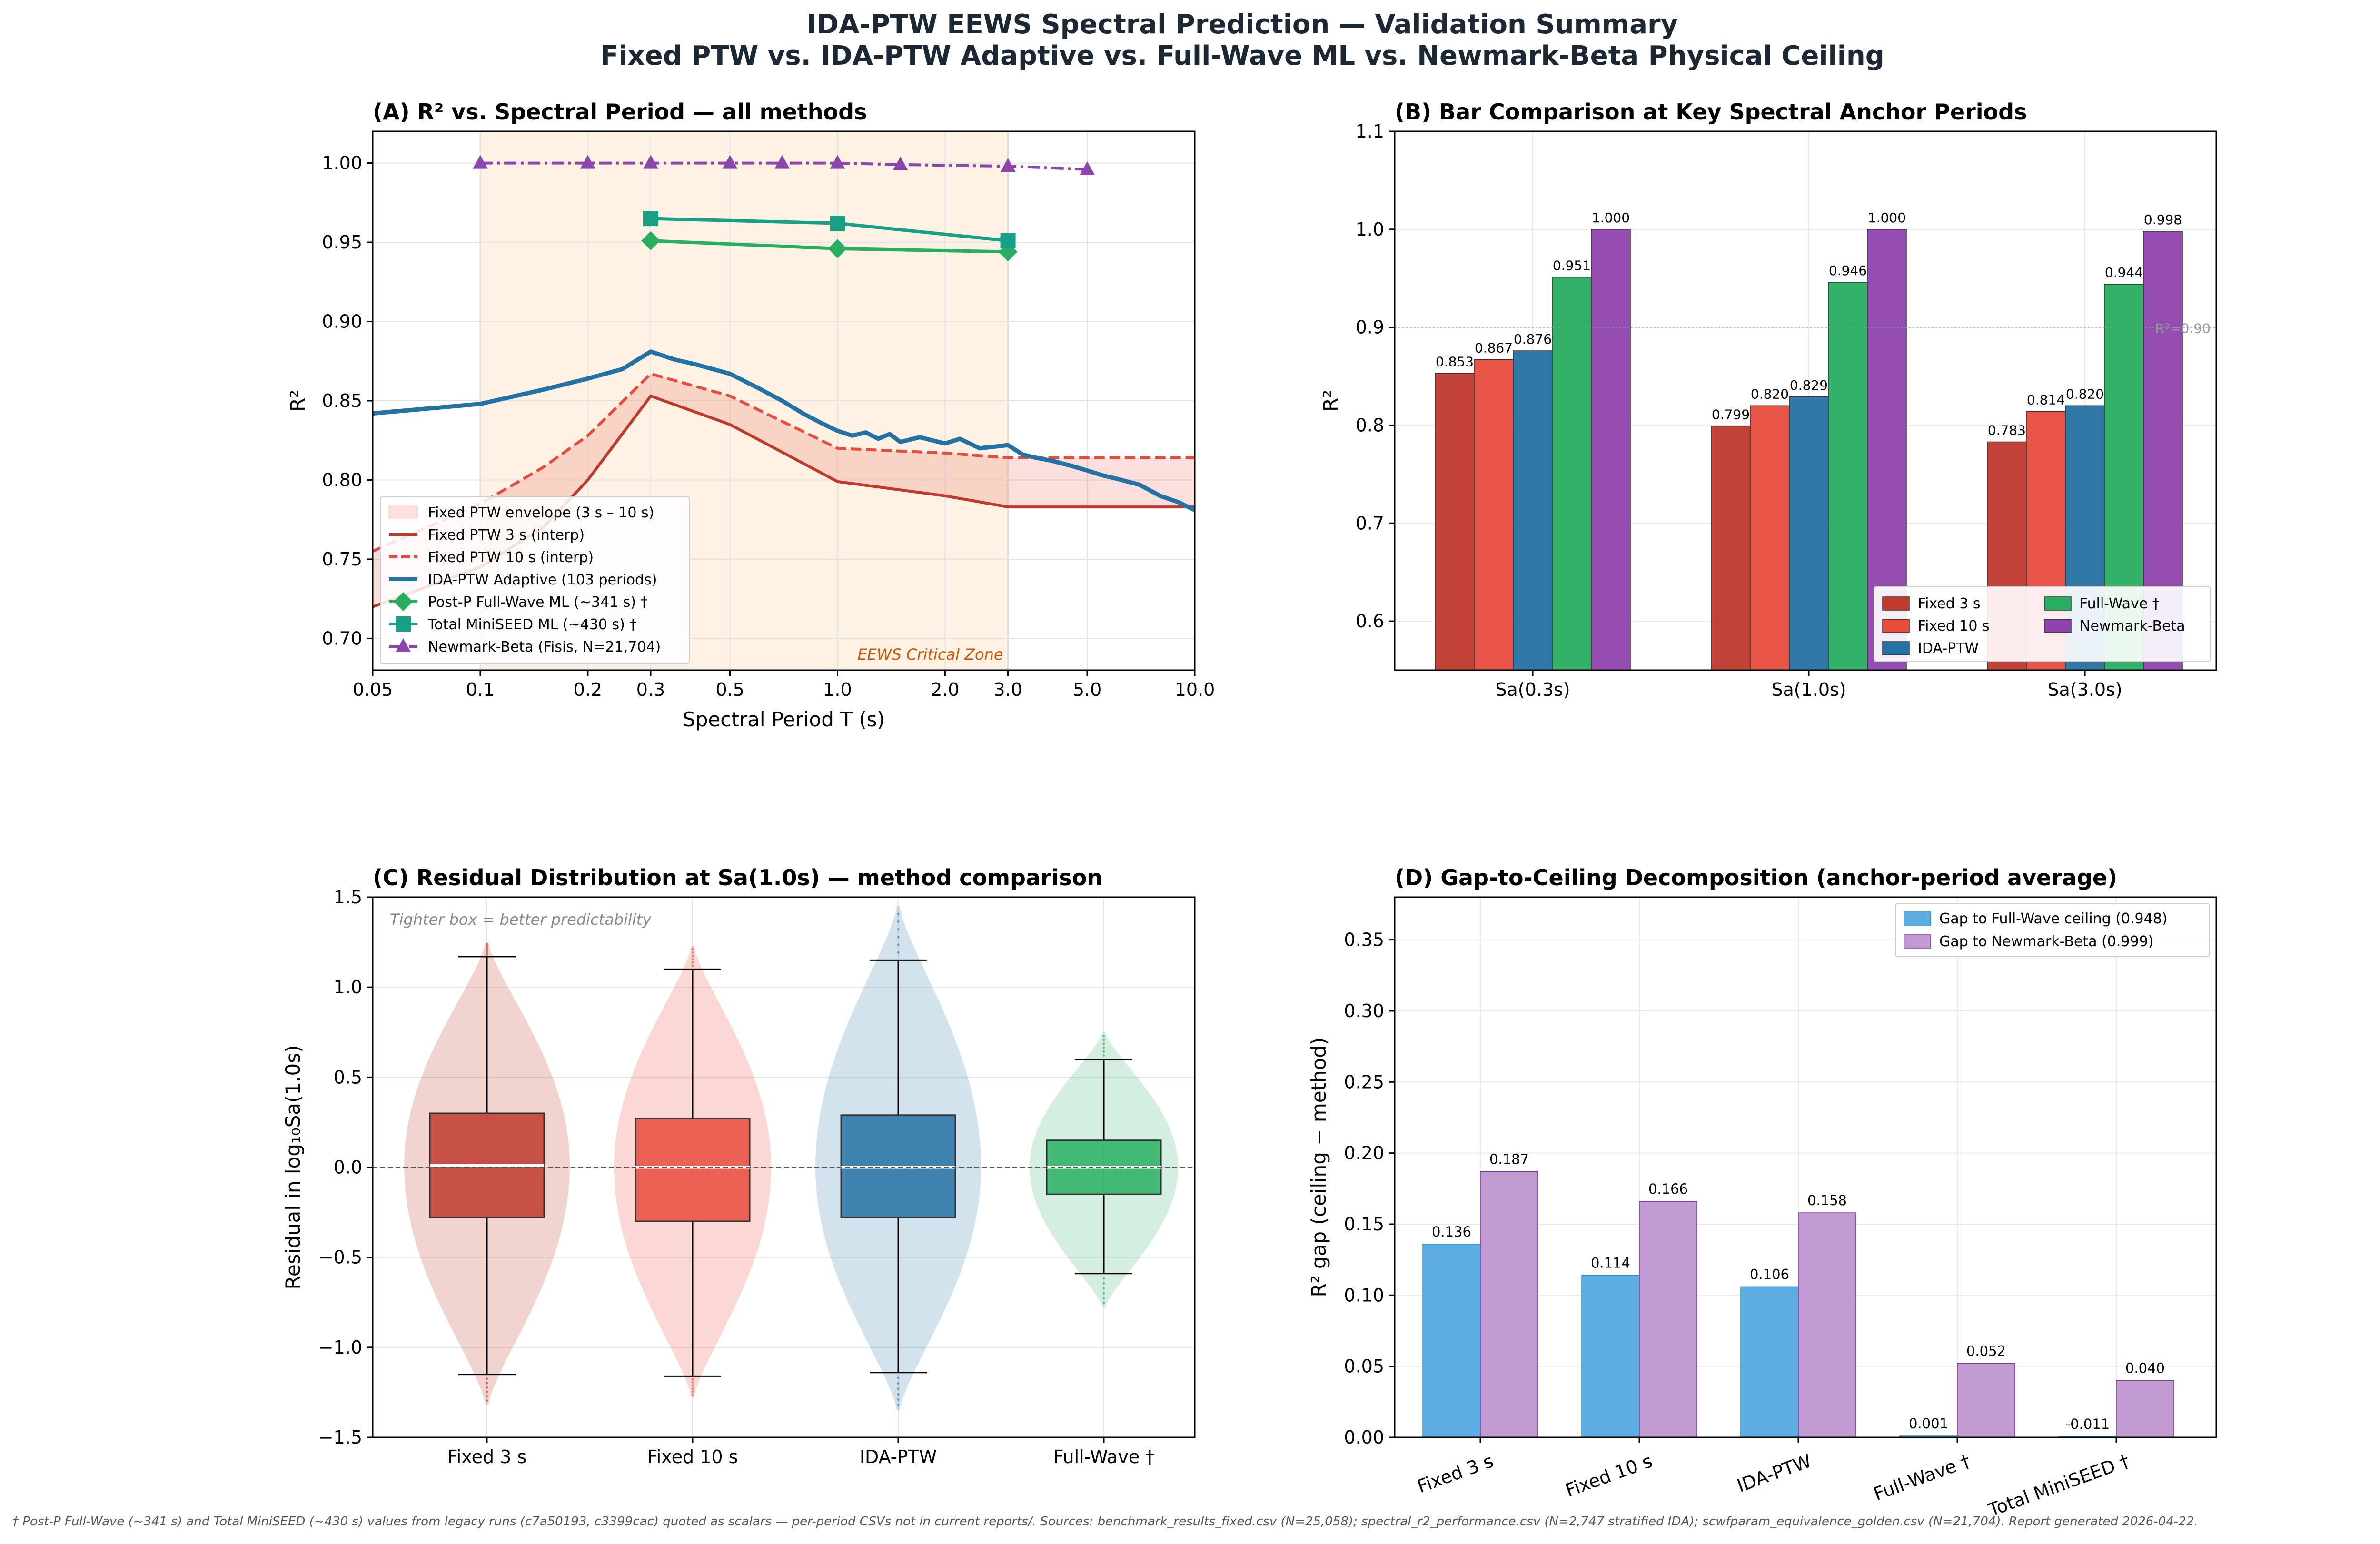 Image resolution: width=2380 pixels, height=1544 pixels. I want to click on x-tick-label: 3.0, so click(1007, 689).